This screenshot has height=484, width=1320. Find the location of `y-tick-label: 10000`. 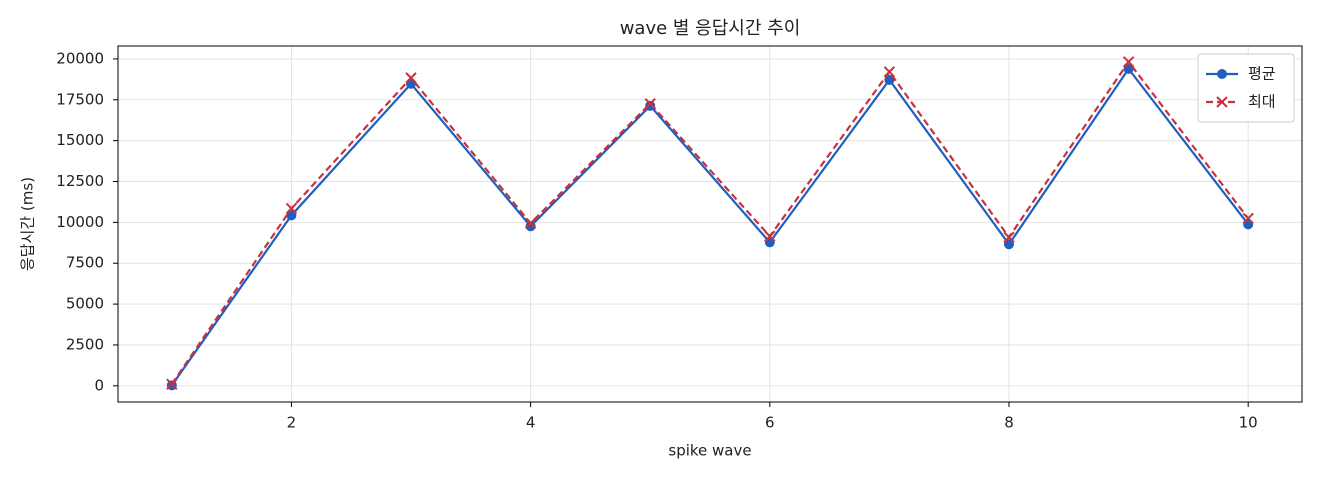

y-tick-label: 10000 is located at coordinates (80, 222).